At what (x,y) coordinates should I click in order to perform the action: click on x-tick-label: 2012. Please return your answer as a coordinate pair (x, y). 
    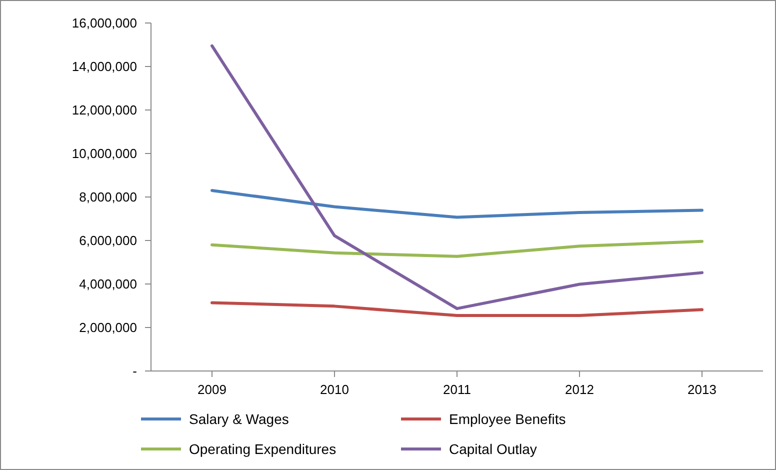
    Looking at the image, I should click on (579, 390).